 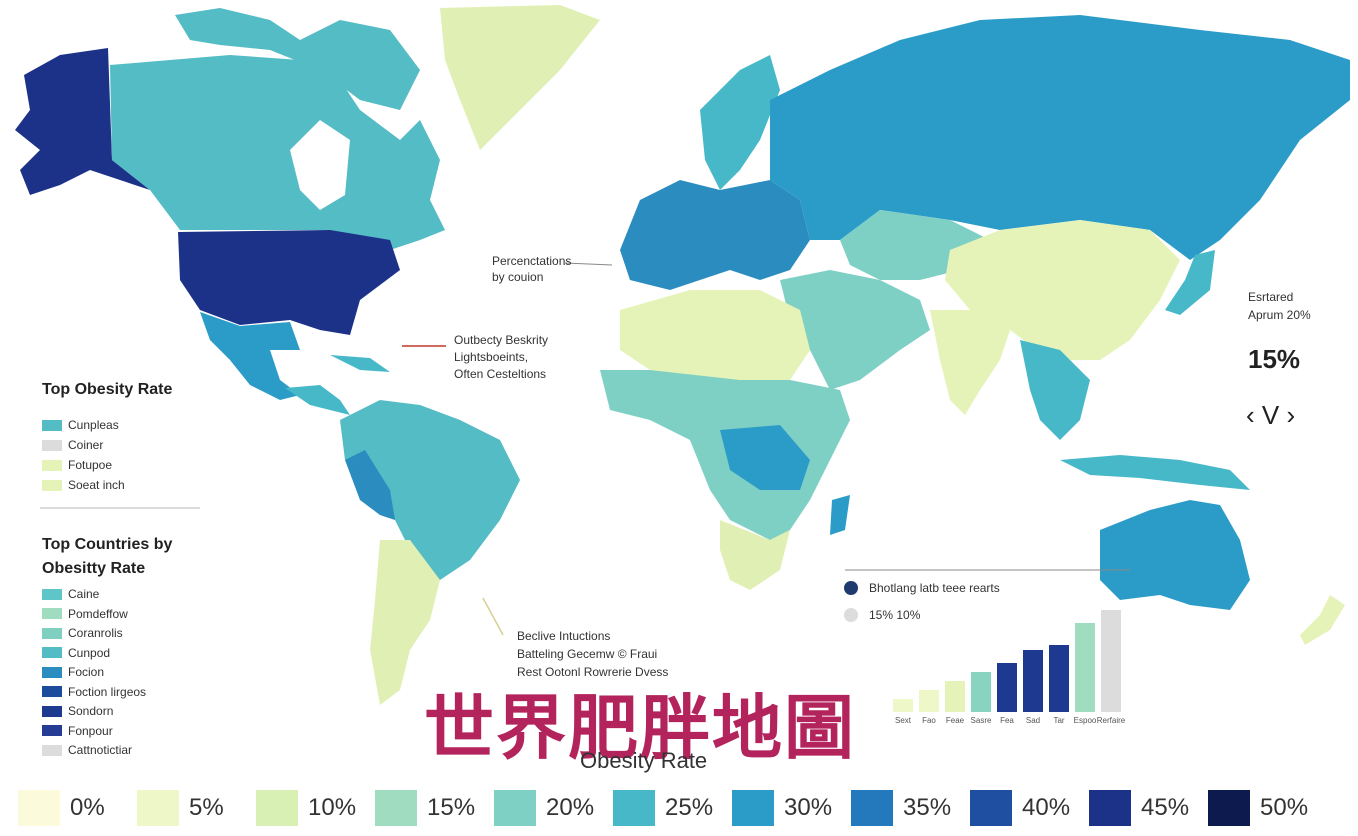 I want to click on legend-item: Focion, so click(x=73, y=672).